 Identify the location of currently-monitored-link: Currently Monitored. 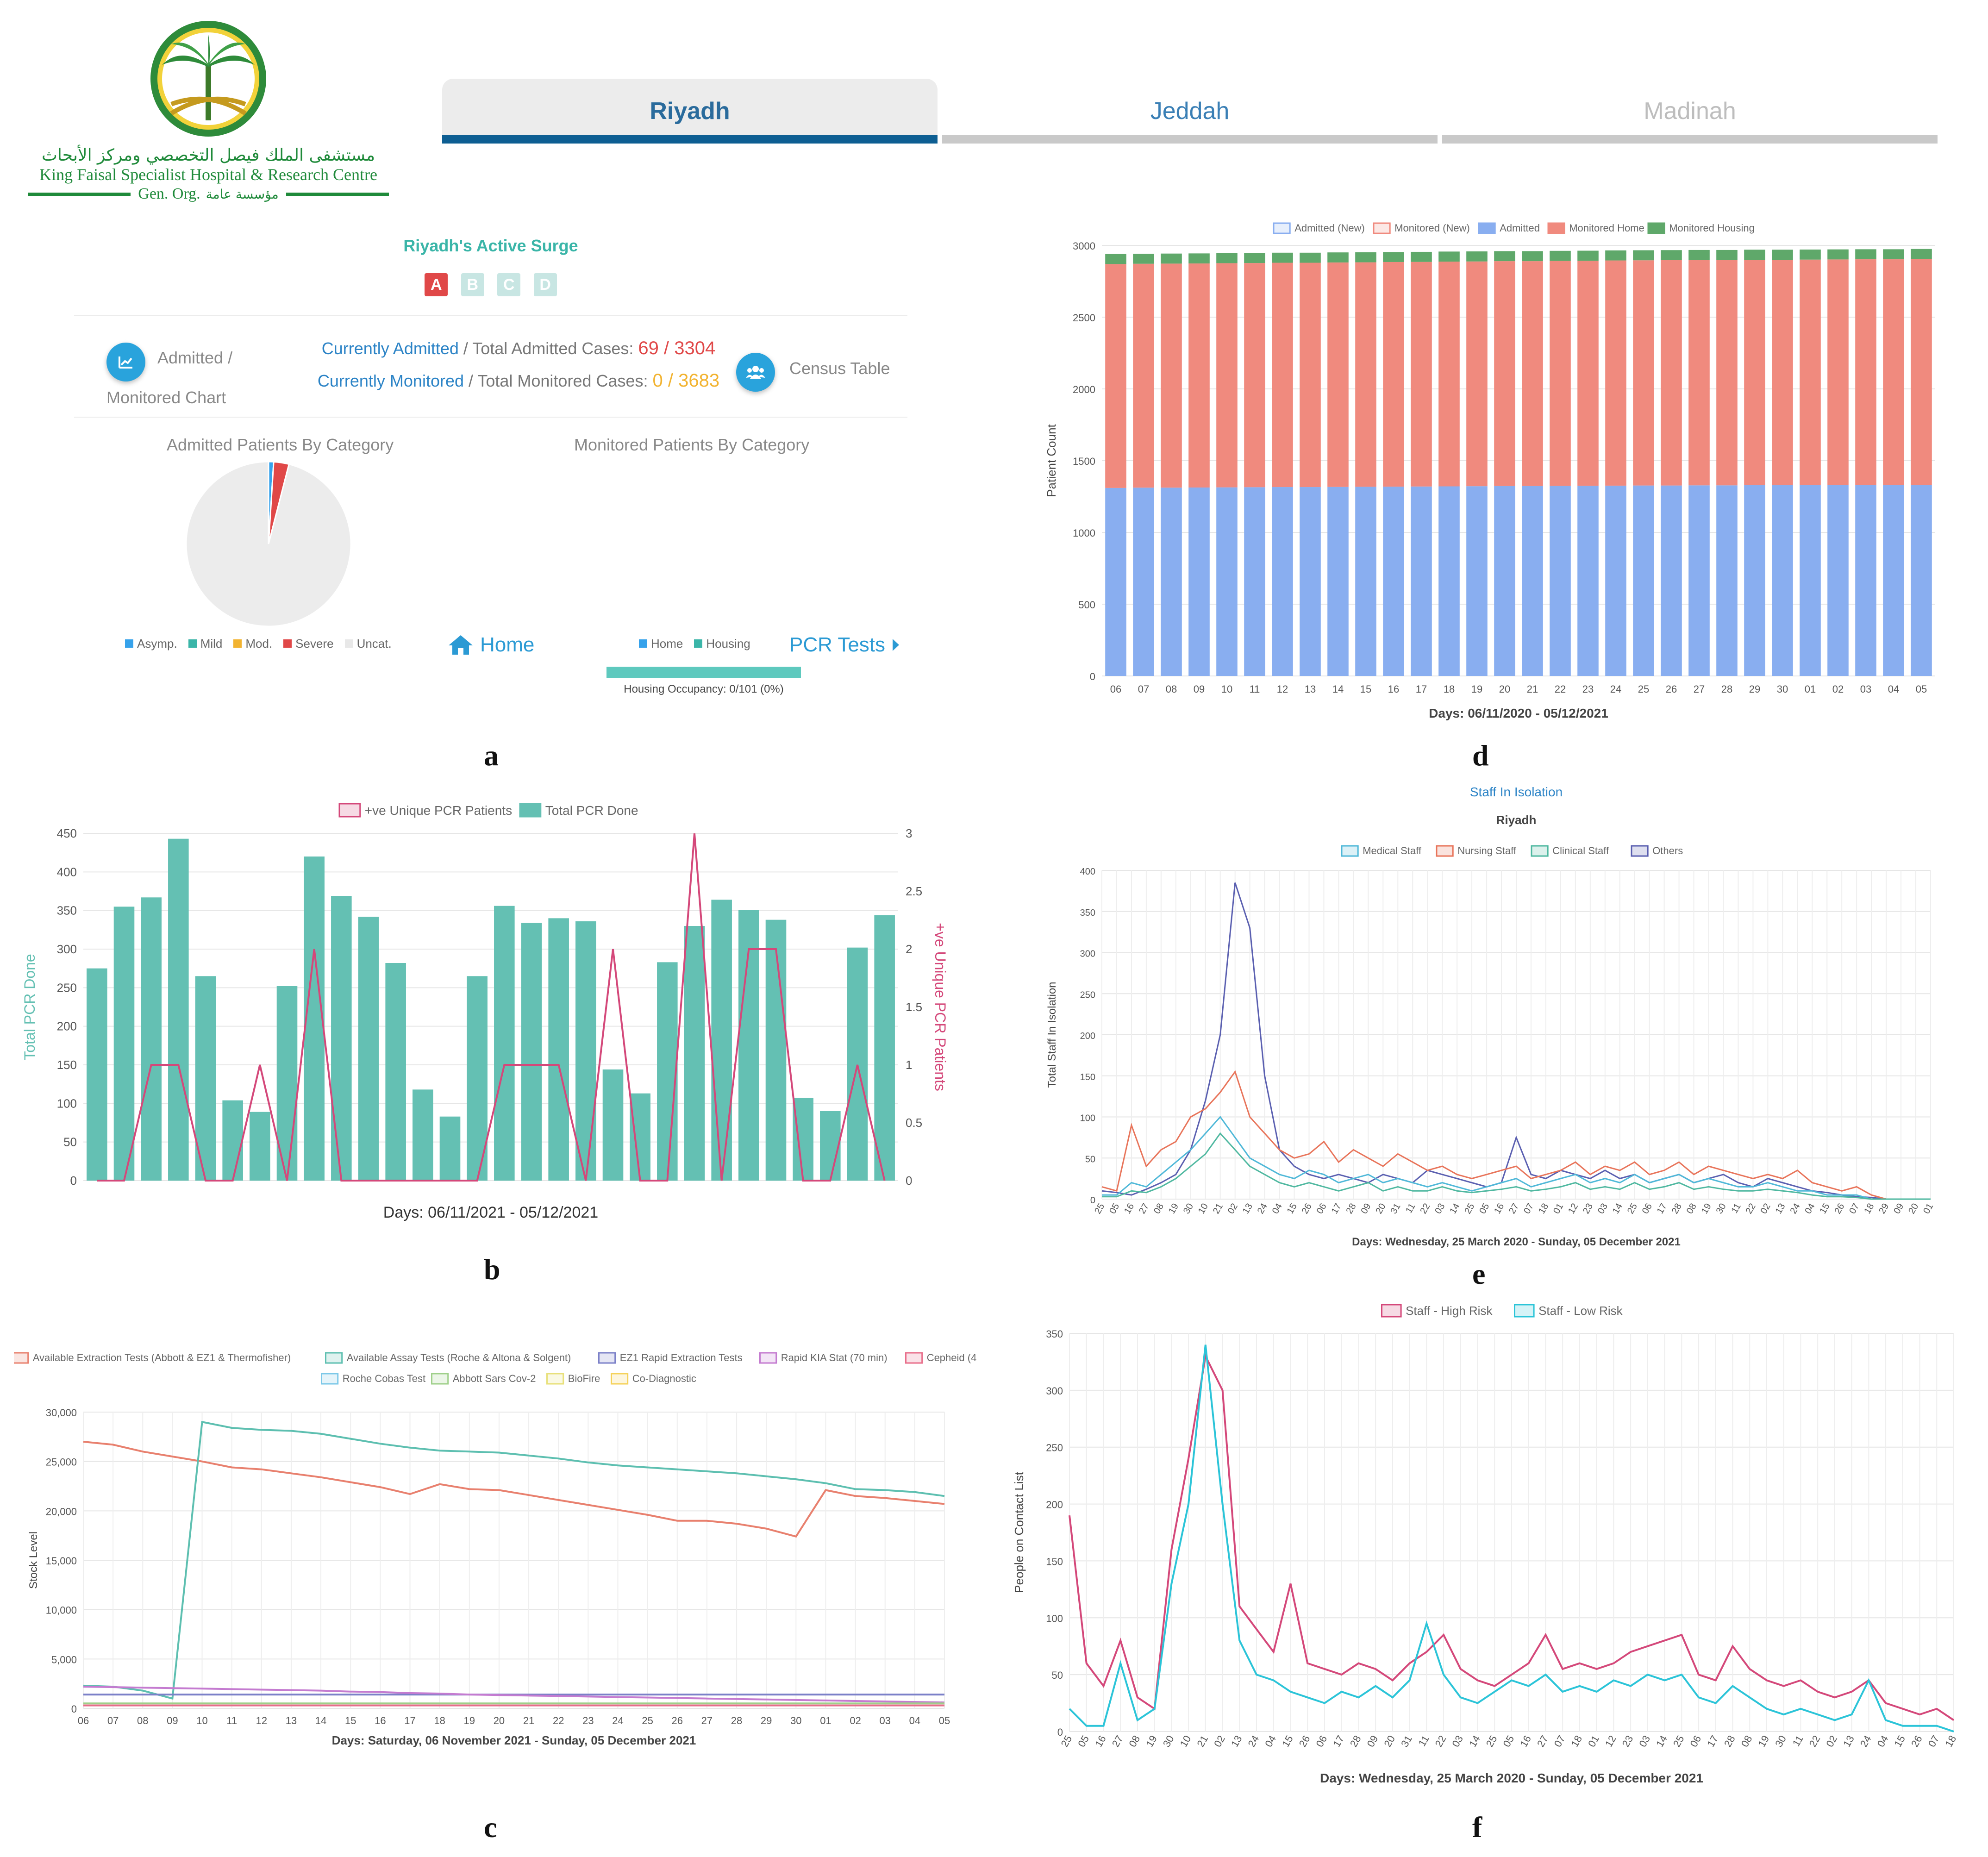
(390, 380).